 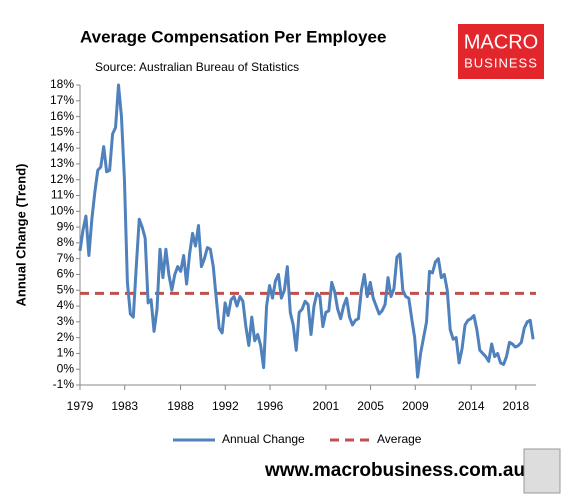 What do you see at coordinates (66, 305) in the screenshot?
I see `y-tick-label: 4%` at bounding box center [66, 305].